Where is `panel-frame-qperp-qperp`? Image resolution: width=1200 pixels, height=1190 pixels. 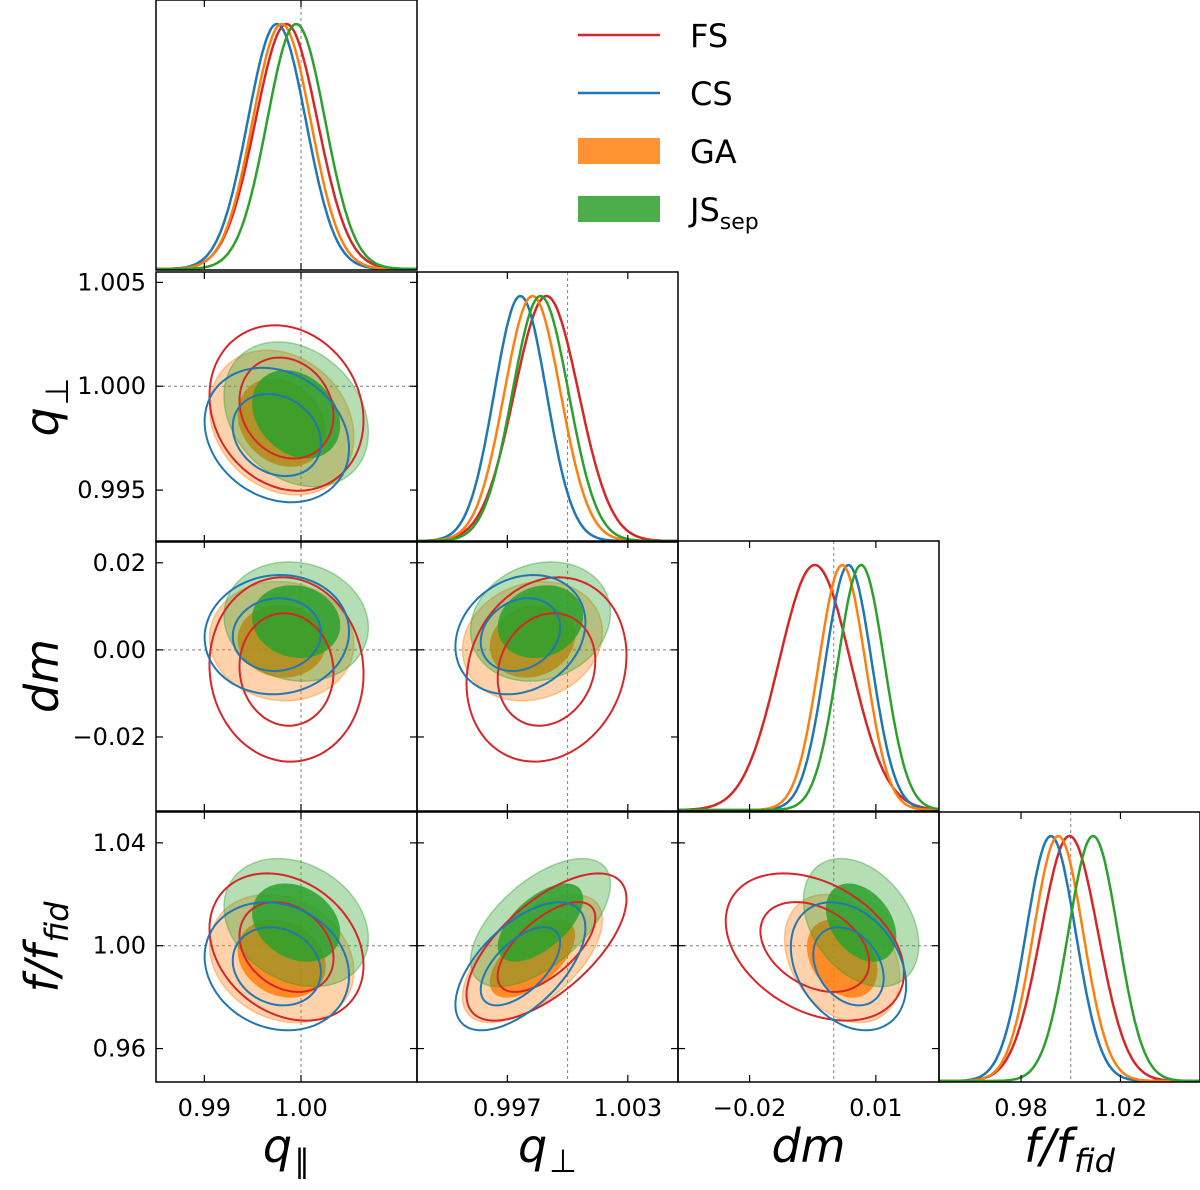 panel-frame-qperp-qperp is located at coordinates (547, 407).